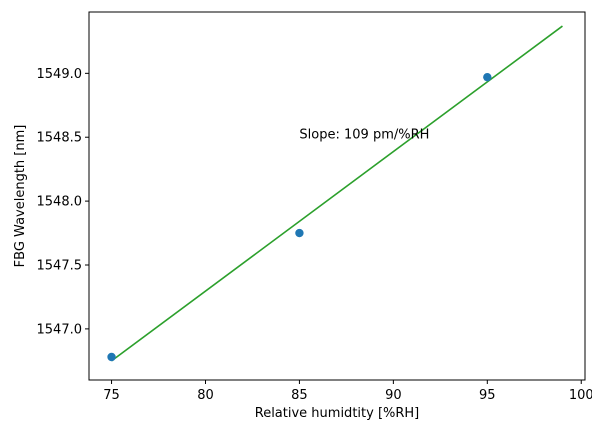 The width and height of the screenshot is (592, 427). I want to click on slope-annotation: Slope: 109 pm/%RH, so click(364, 135).